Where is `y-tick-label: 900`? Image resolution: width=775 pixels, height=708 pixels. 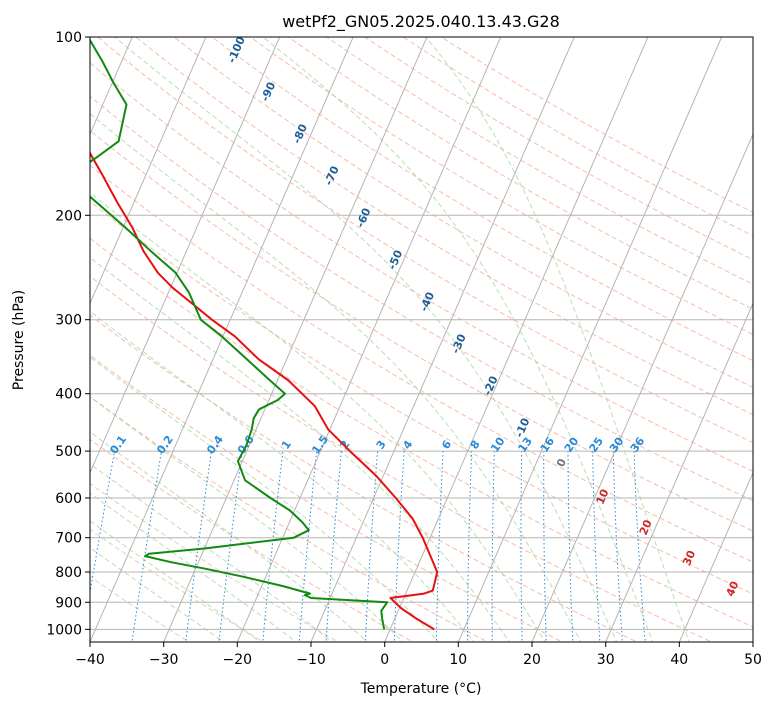 y-tick-label: 900 is located at coordinates (68, 603).